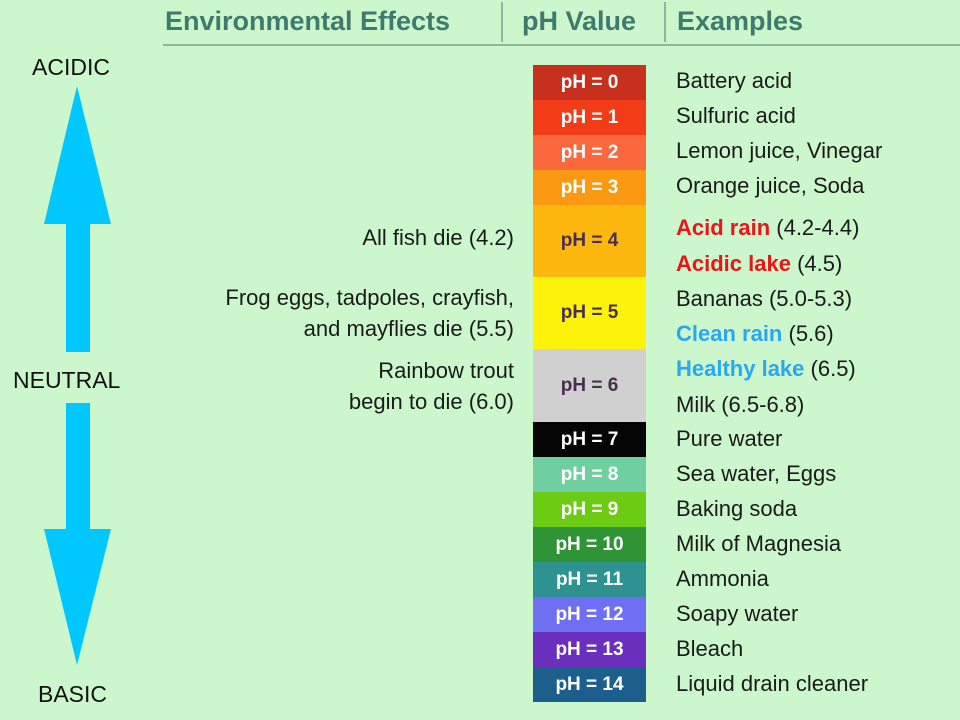 The width and height of the screenshot is (960, 720). I want to click on acidity-arrows, so click(77, 375).